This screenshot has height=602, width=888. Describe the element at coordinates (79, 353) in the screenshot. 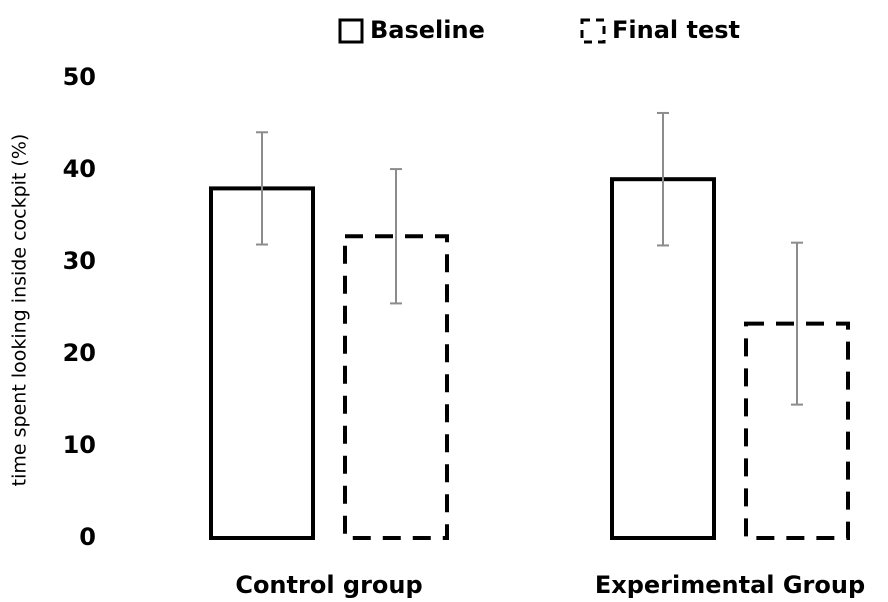

I see `y-tick-label: 20` at that location.